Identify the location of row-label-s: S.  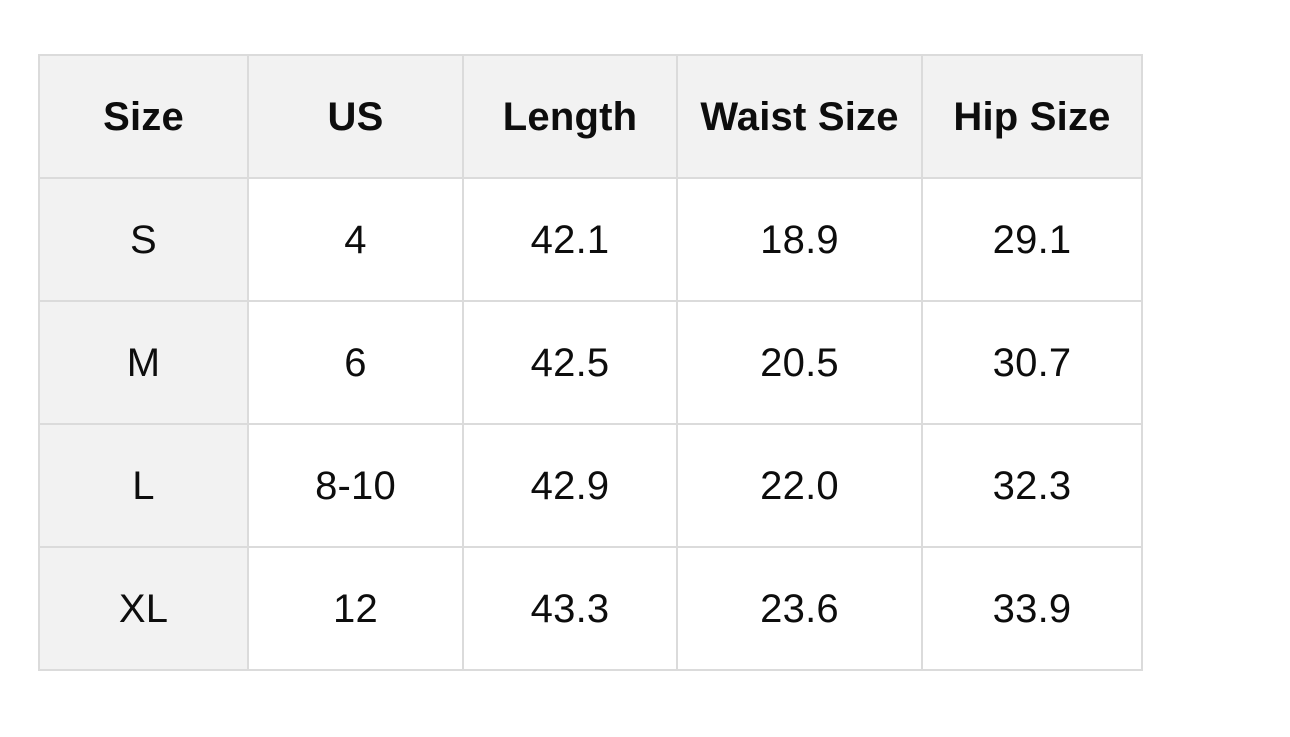
(143, 239).